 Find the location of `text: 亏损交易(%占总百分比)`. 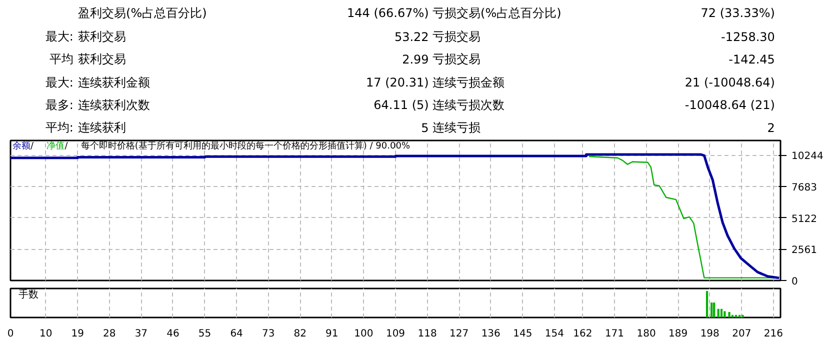

text: 亏损交易(%占总百分比) is located at coordinates (497, 13).